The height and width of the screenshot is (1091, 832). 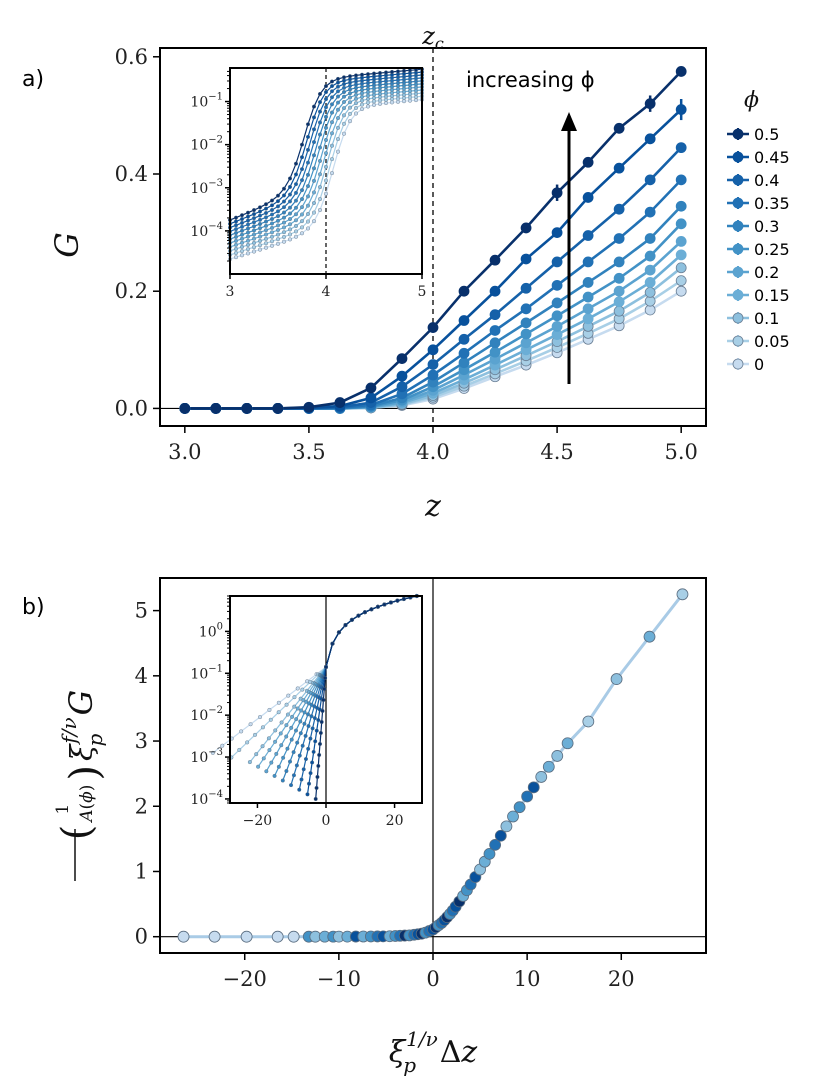 I want to click on legend-swatch-marker, so click(x=738, y=272).